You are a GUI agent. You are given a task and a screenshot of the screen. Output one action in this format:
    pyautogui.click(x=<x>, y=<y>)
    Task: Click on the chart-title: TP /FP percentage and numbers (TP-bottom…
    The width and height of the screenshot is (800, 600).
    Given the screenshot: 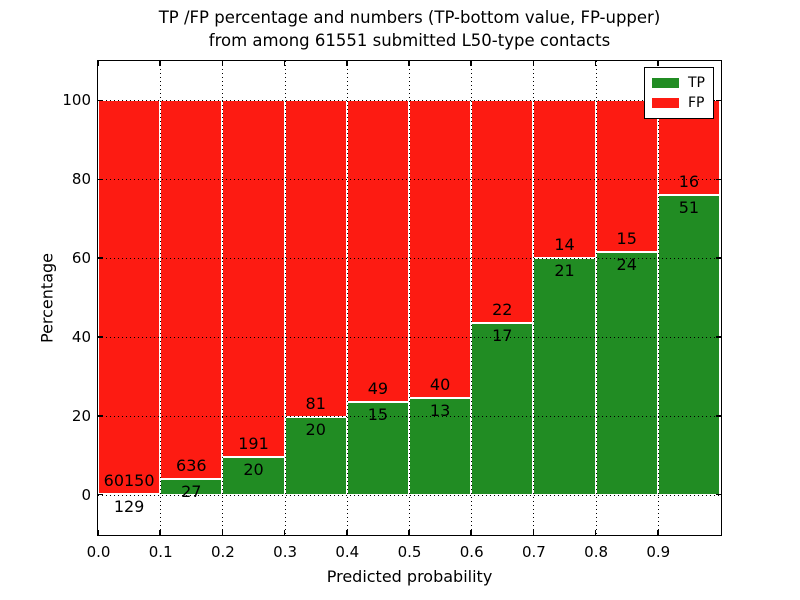 What is the action you would take?
    pyautogui.click(x=409, y=29)
    